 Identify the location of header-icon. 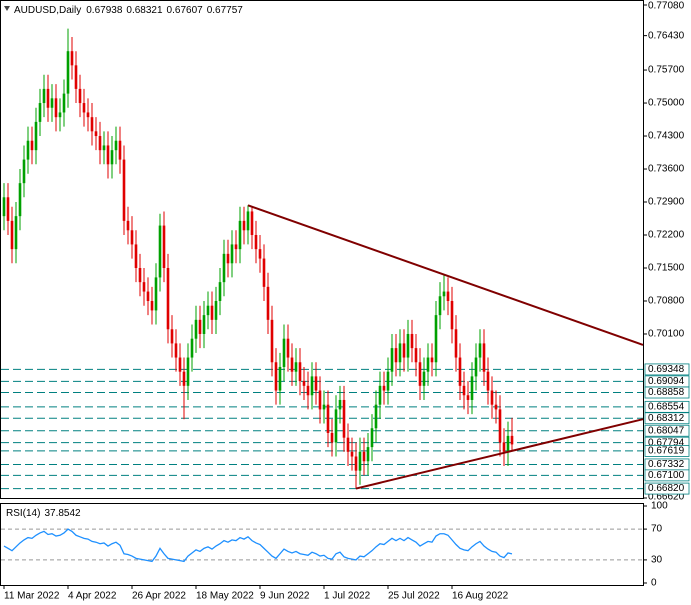
(7, 8).